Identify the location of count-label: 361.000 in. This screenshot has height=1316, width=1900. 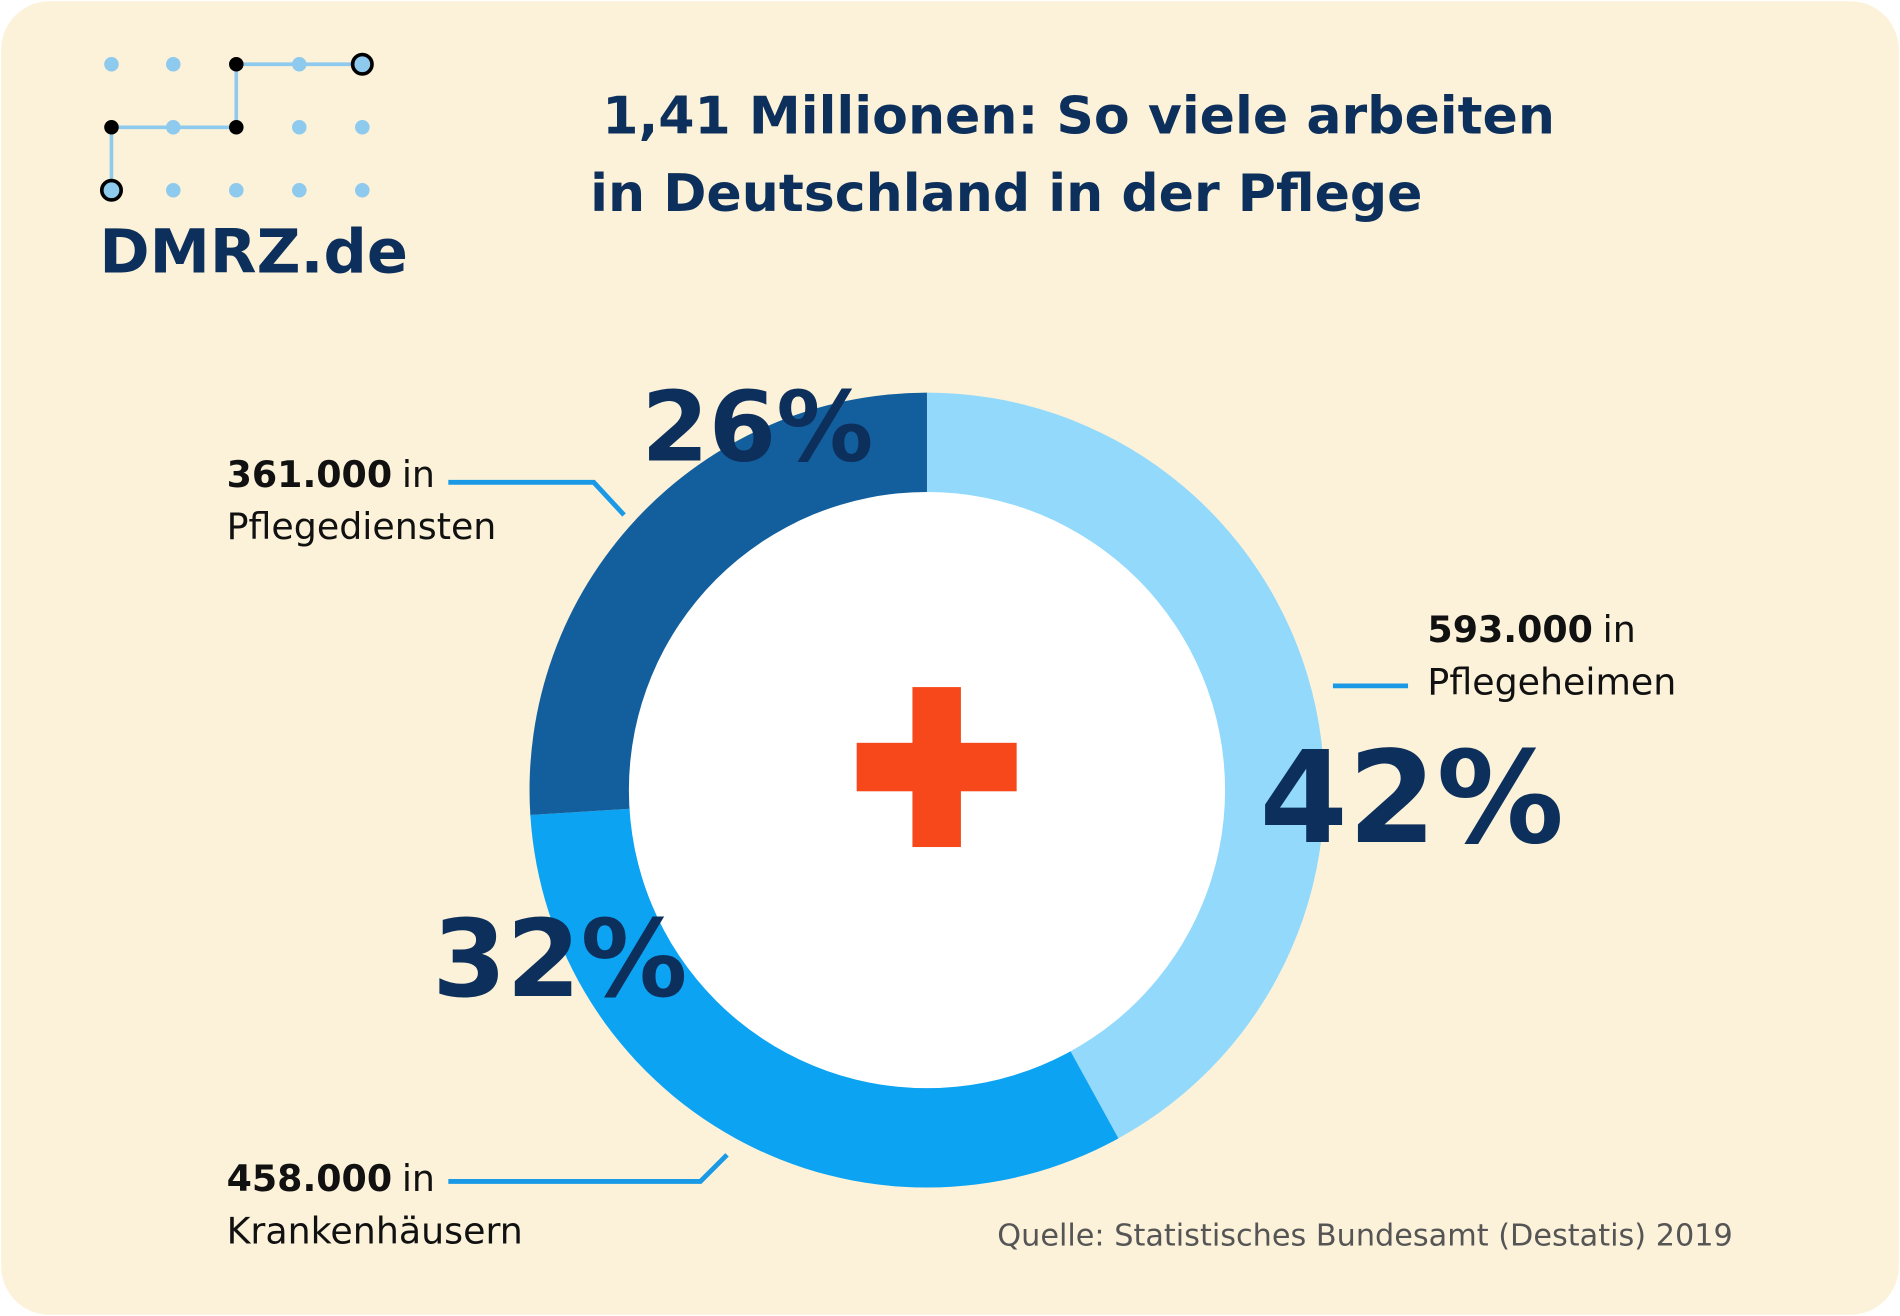
(331, 474).